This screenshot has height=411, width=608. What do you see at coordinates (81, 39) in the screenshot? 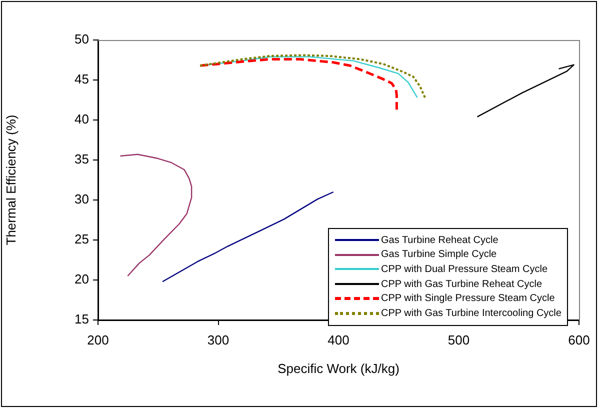
I see `y-tick-label: 50` at bounding box center [81, 39].